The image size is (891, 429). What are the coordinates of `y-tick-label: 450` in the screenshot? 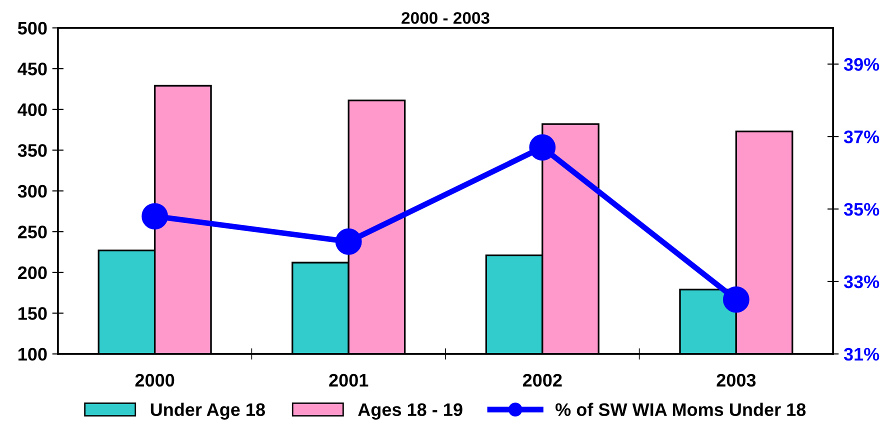 It's located at (32, 69).